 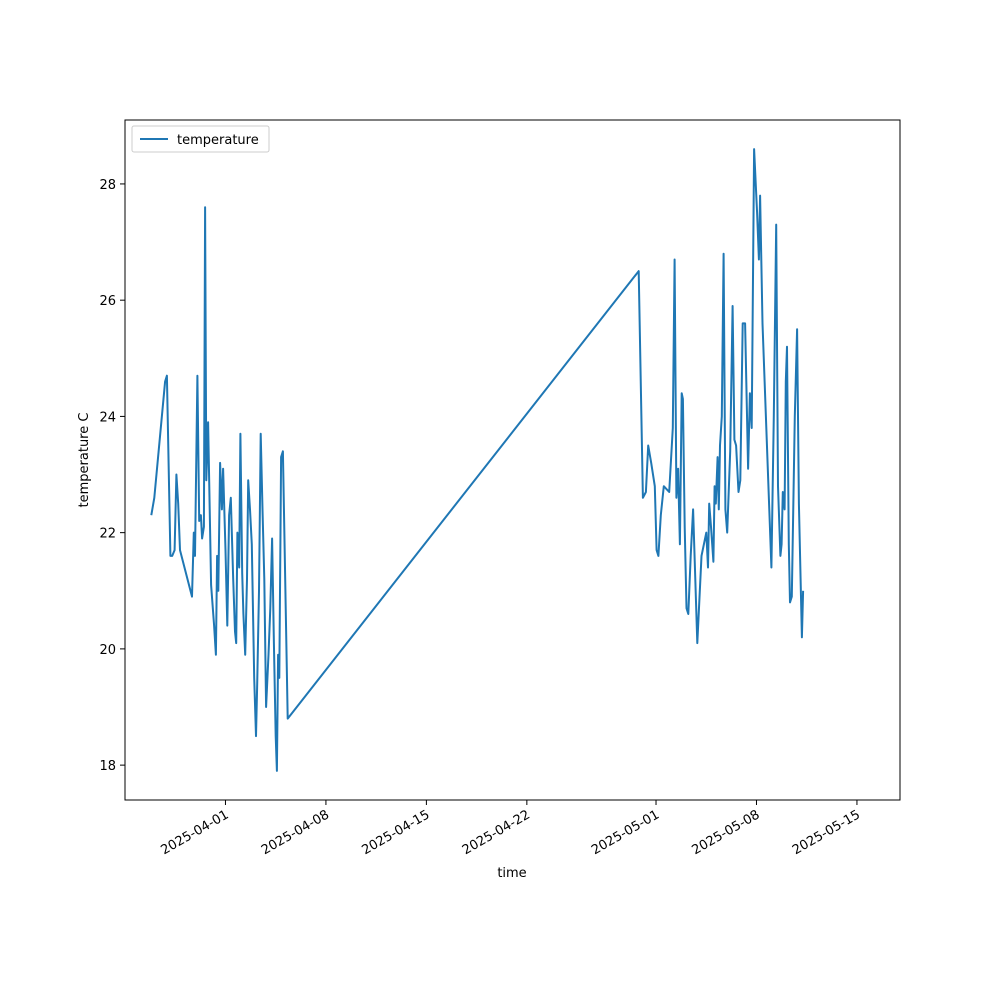 What do you see at coordinates (218, 140) in the screenshot?
I see `legend-label-temperature: temperature` at bounding box center [218, 140].